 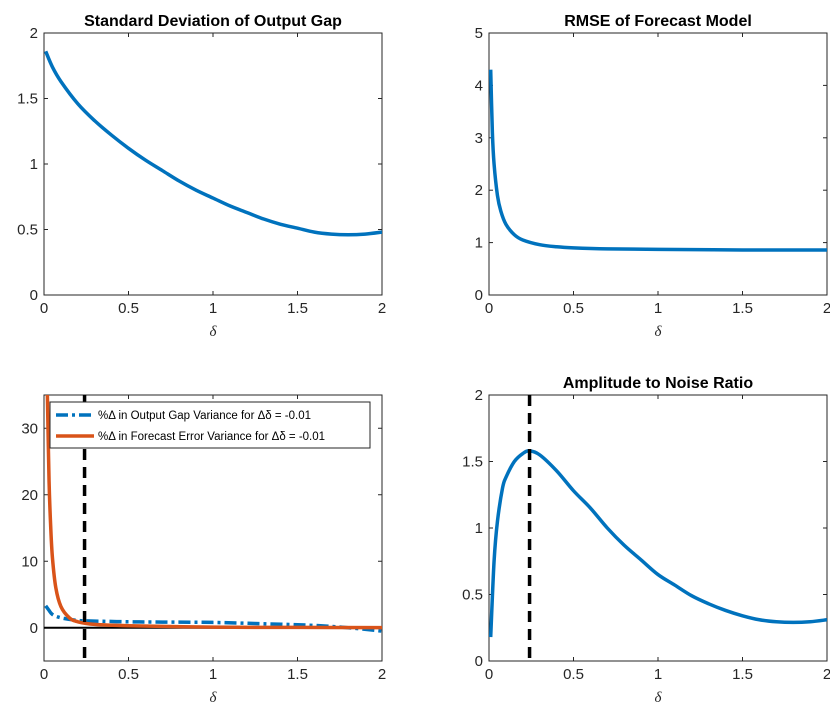 I want to click on legend-box, so click(x=210, y=425).